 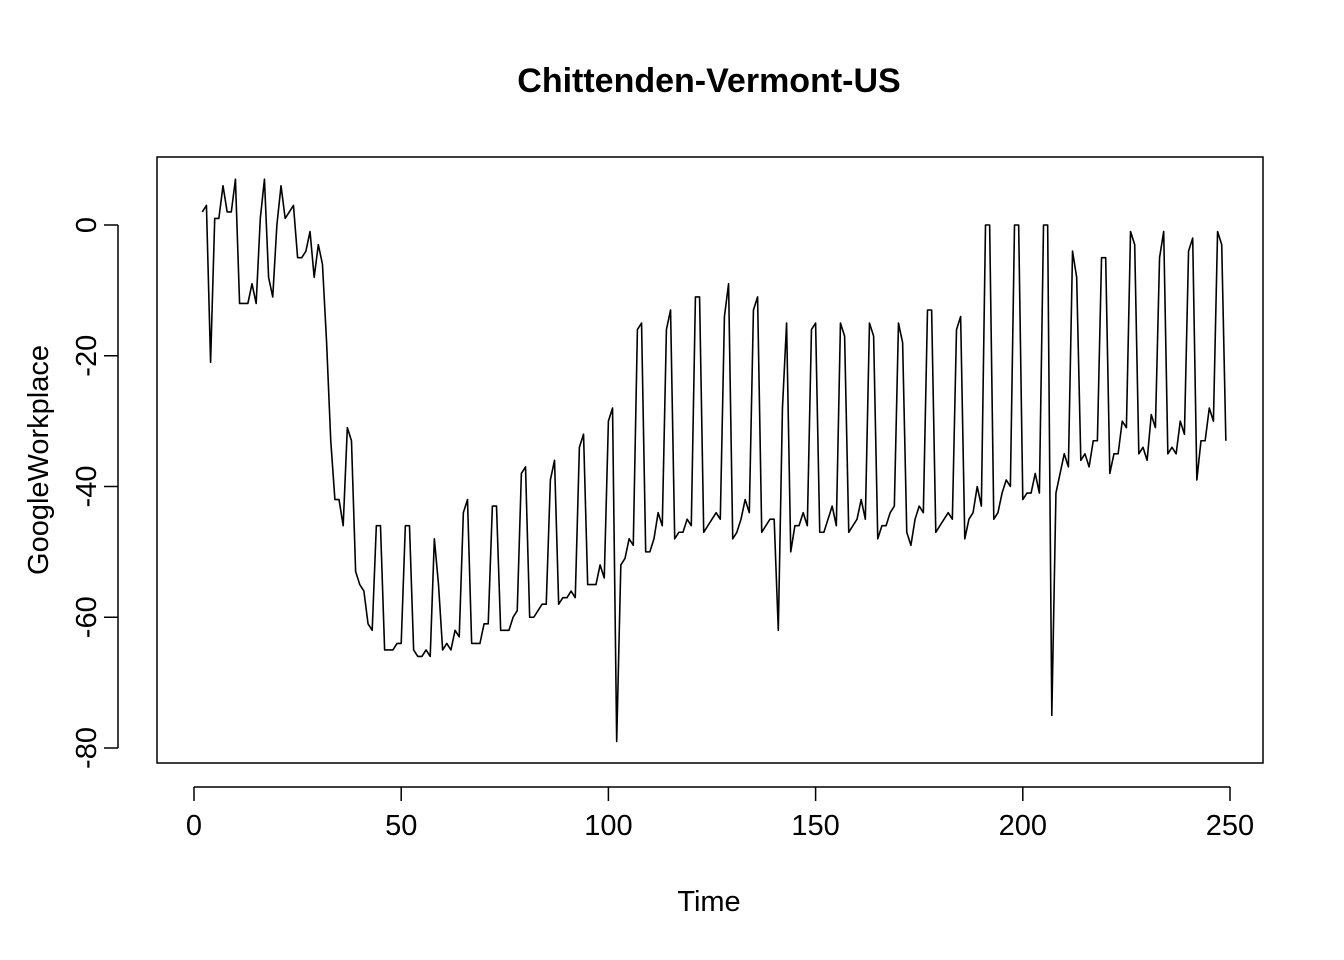 What do you see at coordinates (87, 356) in the screenshot?
I see `y-tick-label: -20` at bounding box center [87, 356].